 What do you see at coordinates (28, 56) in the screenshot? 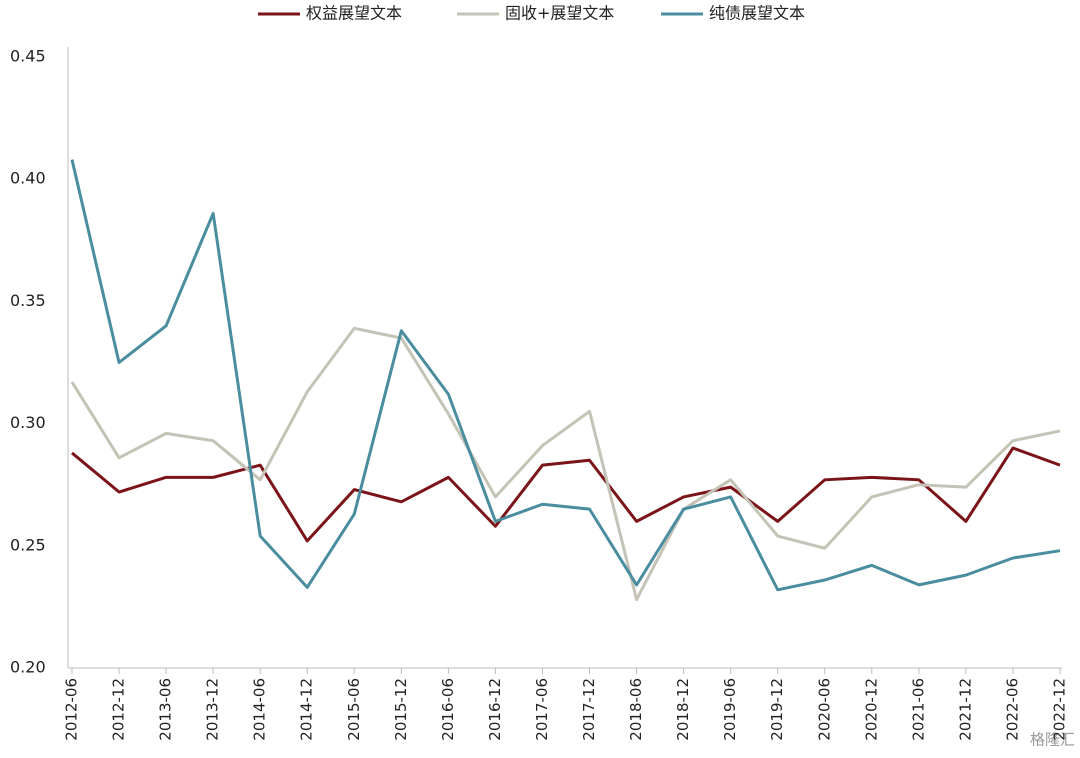
I see `y-tick-label: 0.45` at bounding box center [28, 56].